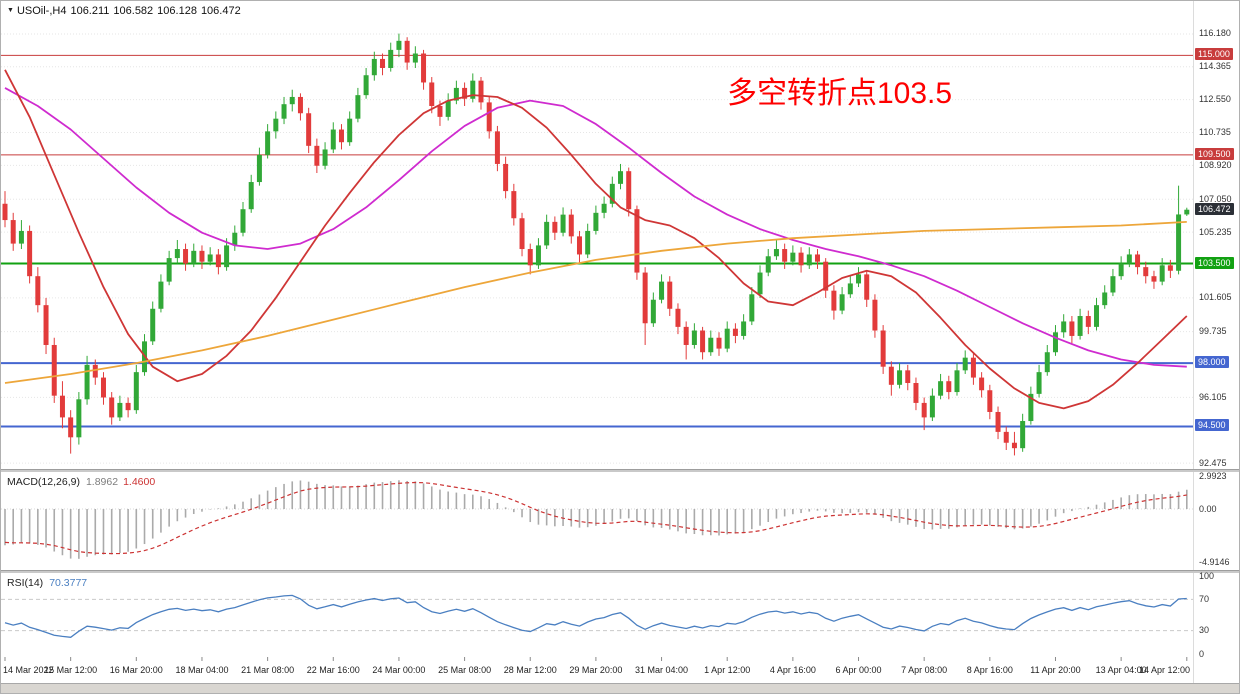  Describe the element at coordinates (727, 670) in the screenshot. I see `time-axis-label: 1 Apr 12:00` at that location.